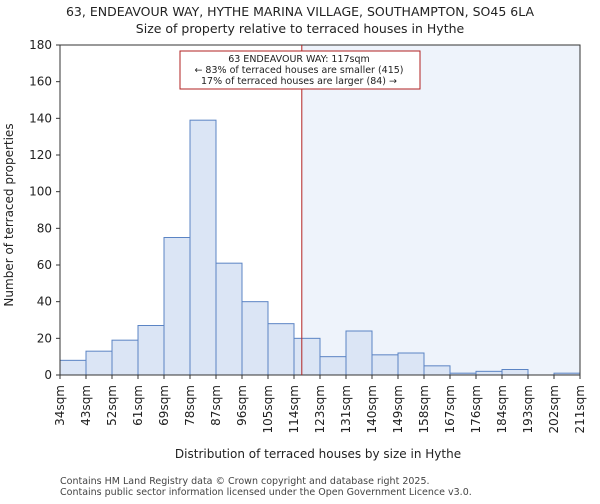  Describe the element at coordinates (299, 81) in the screenshot. I see `annotation-line3: 17% of terraced houses are larger (84) →` at that location.